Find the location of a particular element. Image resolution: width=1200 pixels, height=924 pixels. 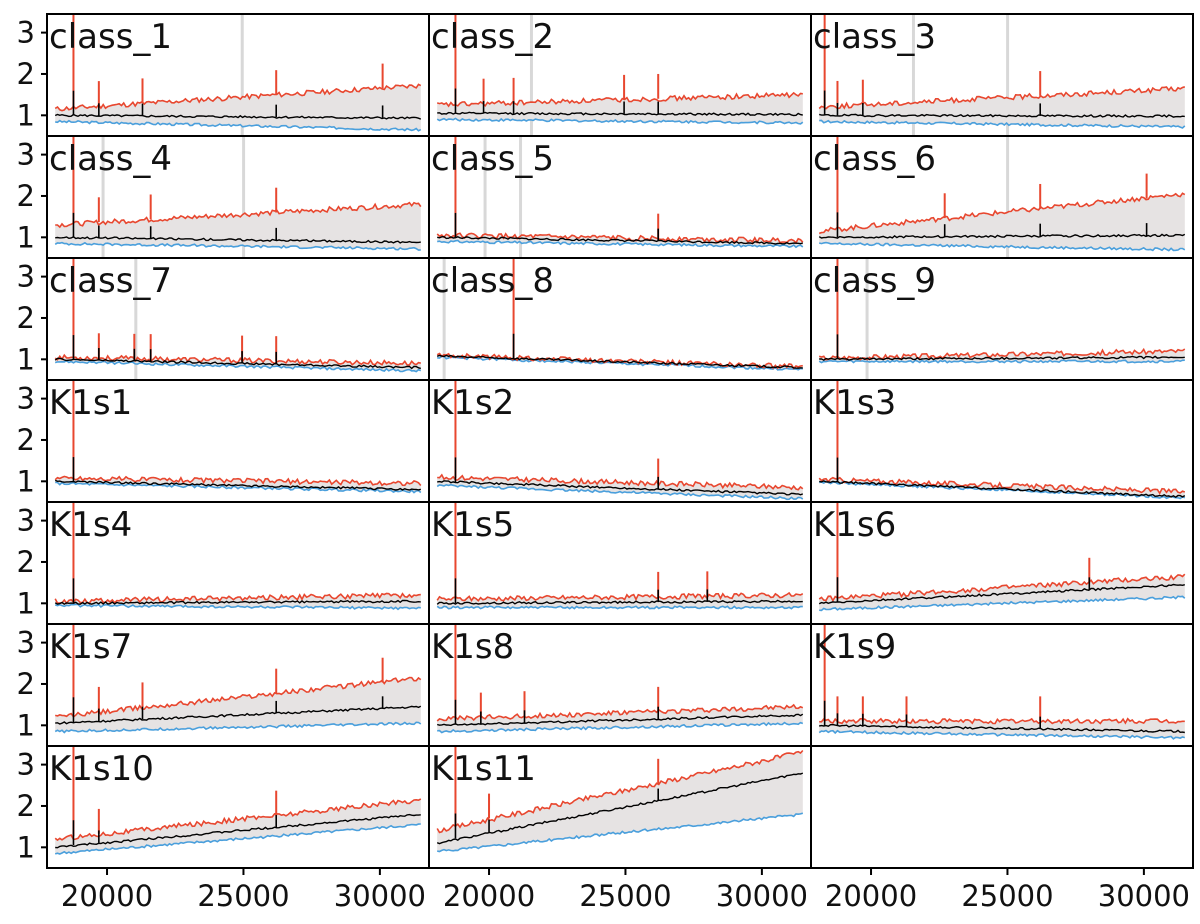

panel-label: class_8 is located at coordinates (492, 281).